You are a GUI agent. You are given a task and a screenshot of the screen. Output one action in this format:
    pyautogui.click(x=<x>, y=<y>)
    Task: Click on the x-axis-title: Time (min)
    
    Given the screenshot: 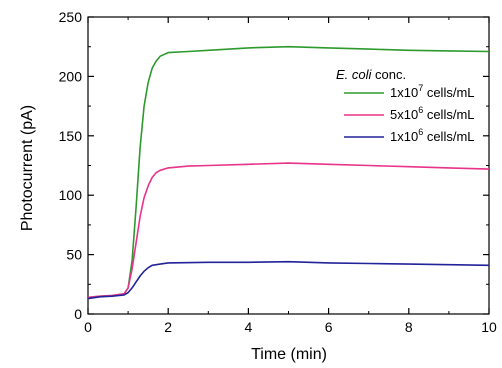 What is the action you would take?
    pyautogui.click(x=289, y=354)
    